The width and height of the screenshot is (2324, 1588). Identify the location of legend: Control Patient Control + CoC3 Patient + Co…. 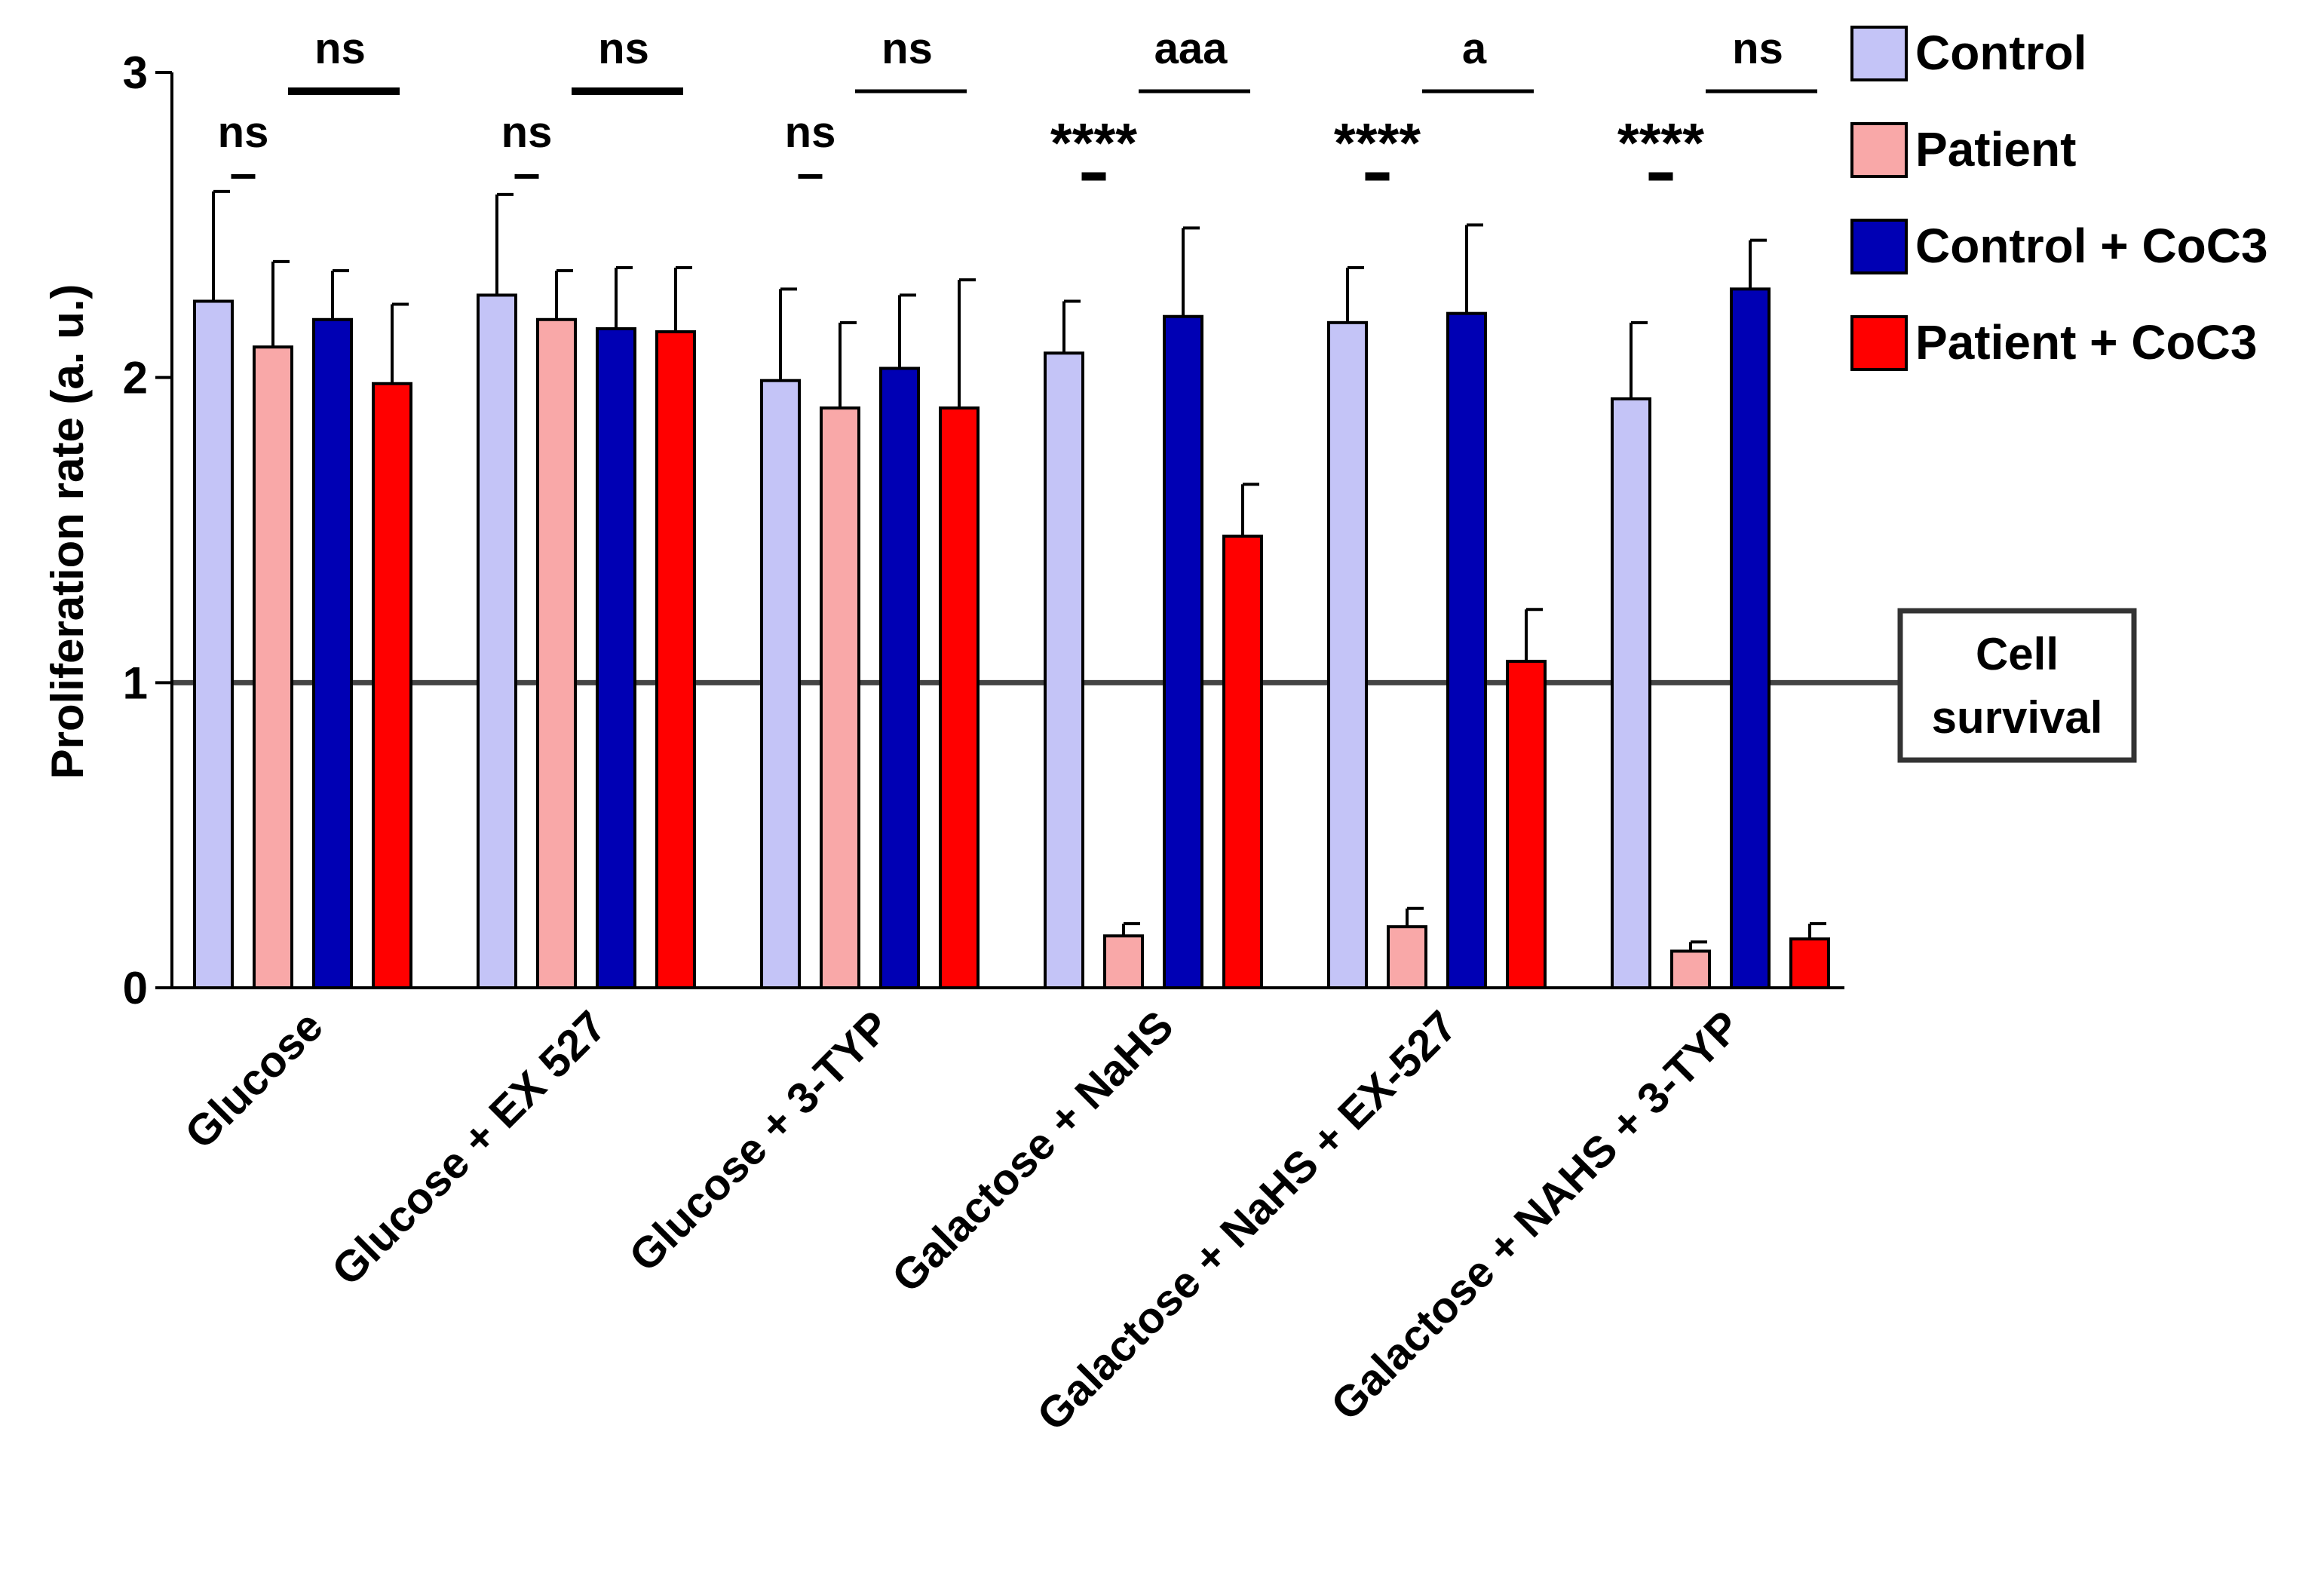
(2059, 198).